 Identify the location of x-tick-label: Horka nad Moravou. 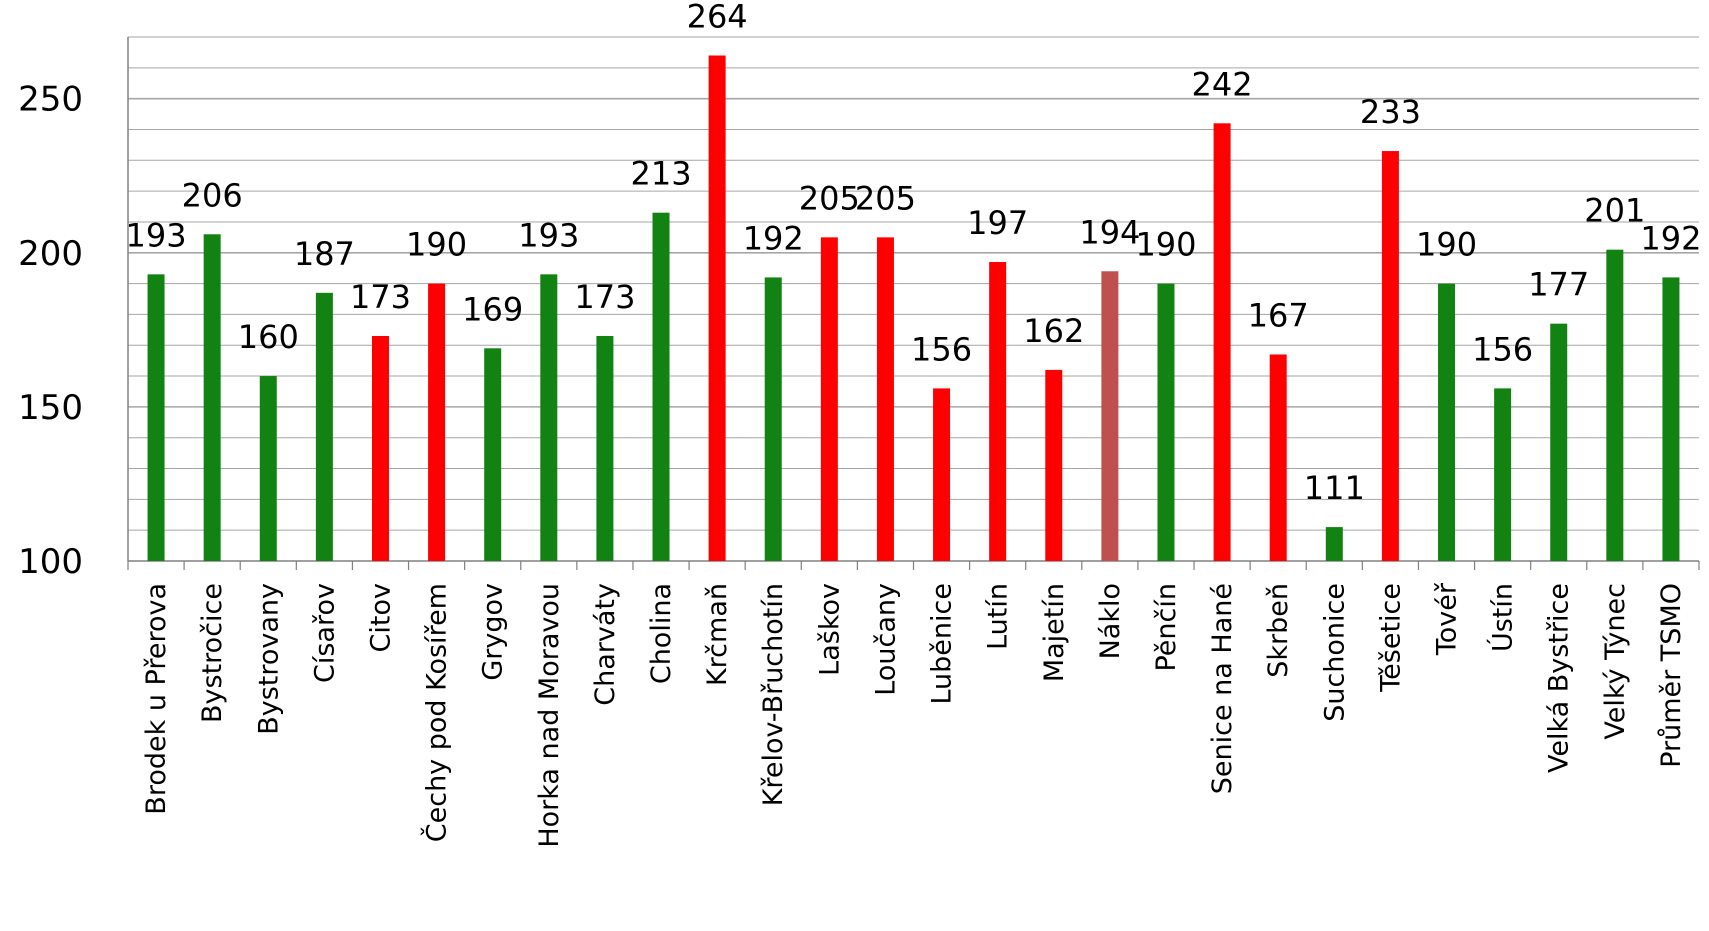
(549, 715).